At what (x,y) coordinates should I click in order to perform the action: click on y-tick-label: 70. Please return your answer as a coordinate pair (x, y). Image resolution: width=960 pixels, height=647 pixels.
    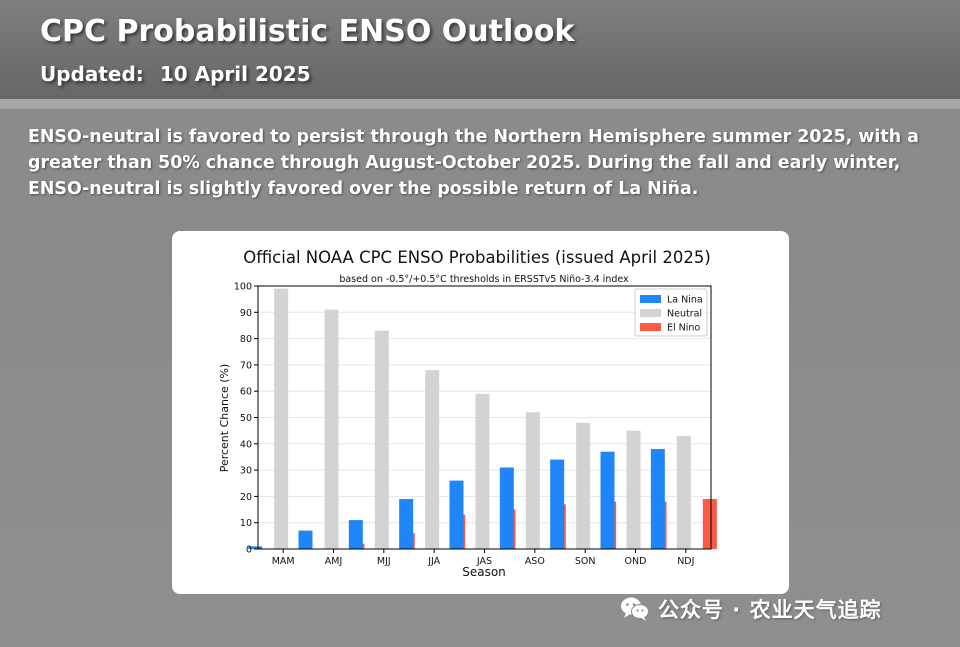
    Looking at the image, I should click on (246, 365).